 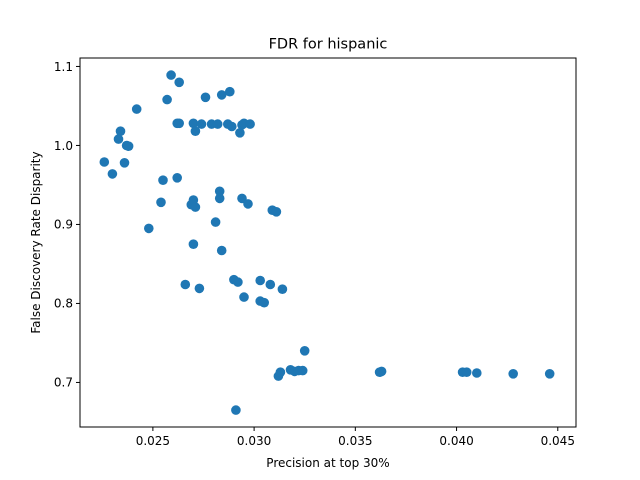 I want to click on y-tick-label: 1.1, so click(x=63, y=67).